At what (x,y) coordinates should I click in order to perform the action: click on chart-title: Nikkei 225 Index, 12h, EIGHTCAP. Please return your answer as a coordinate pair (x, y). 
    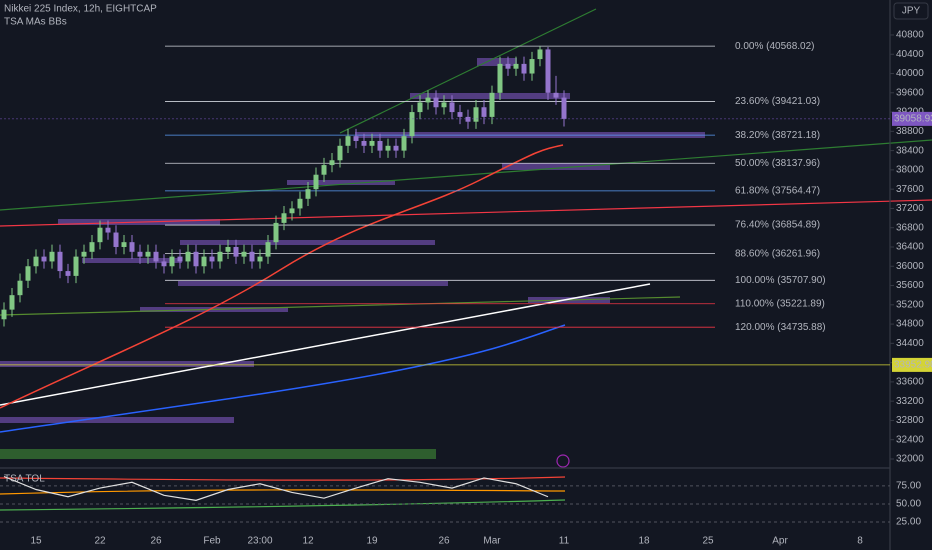
    Looking at the image, I should click on (80, 9).